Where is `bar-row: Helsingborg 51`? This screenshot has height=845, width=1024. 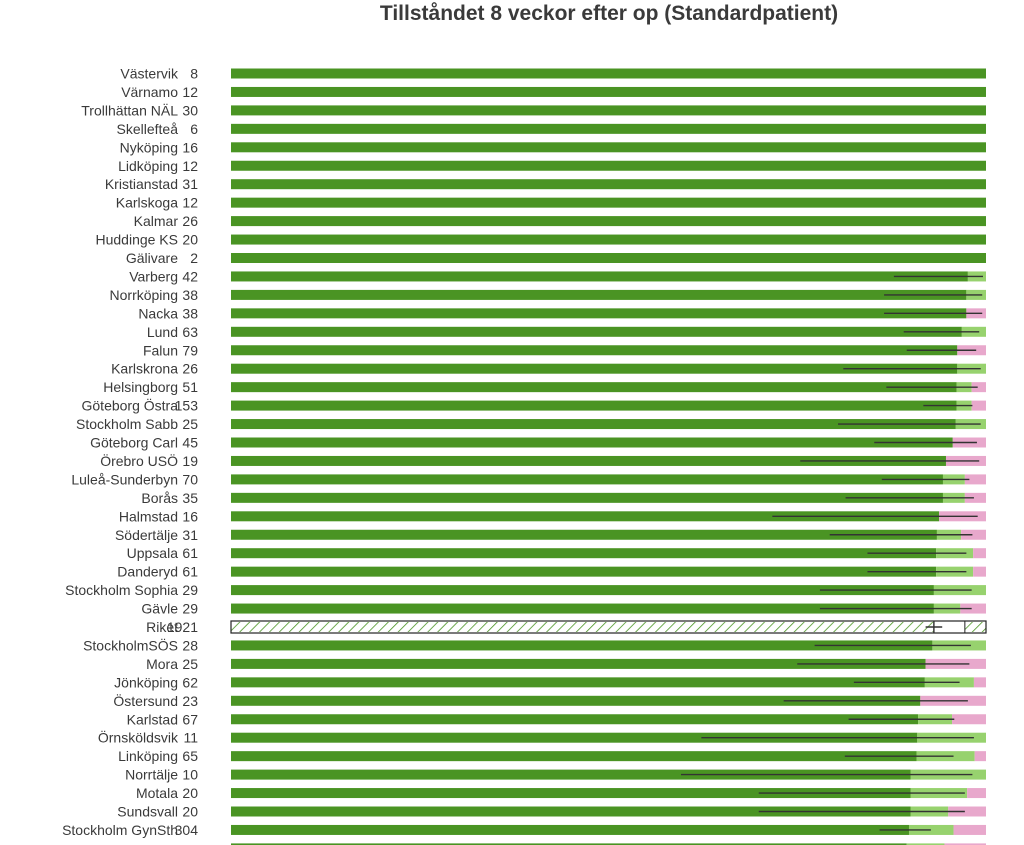 bar-row: Helsingborg 51 is located at coordinates (544, 387).